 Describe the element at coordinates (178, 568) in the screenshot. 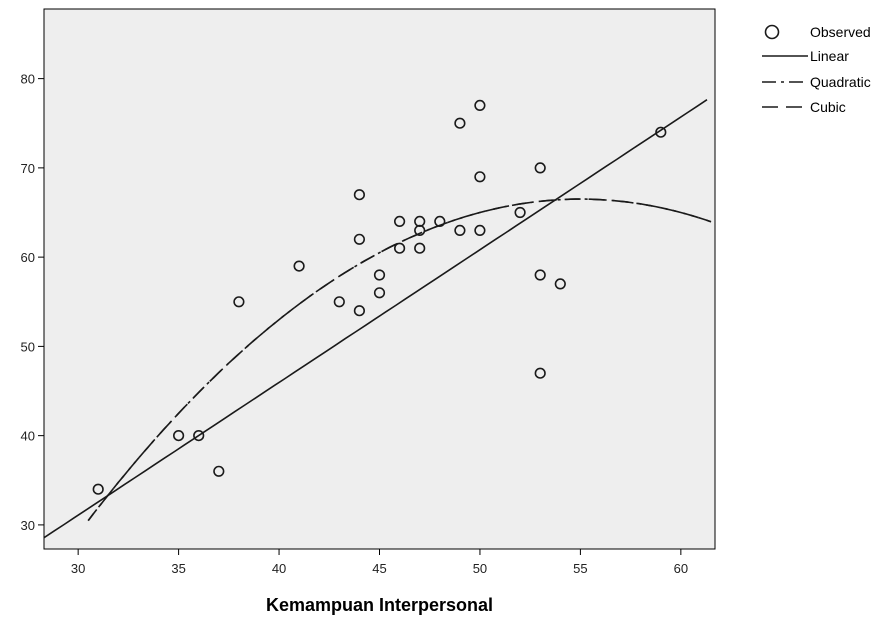

I see `x-tick-label: 35` at that location.